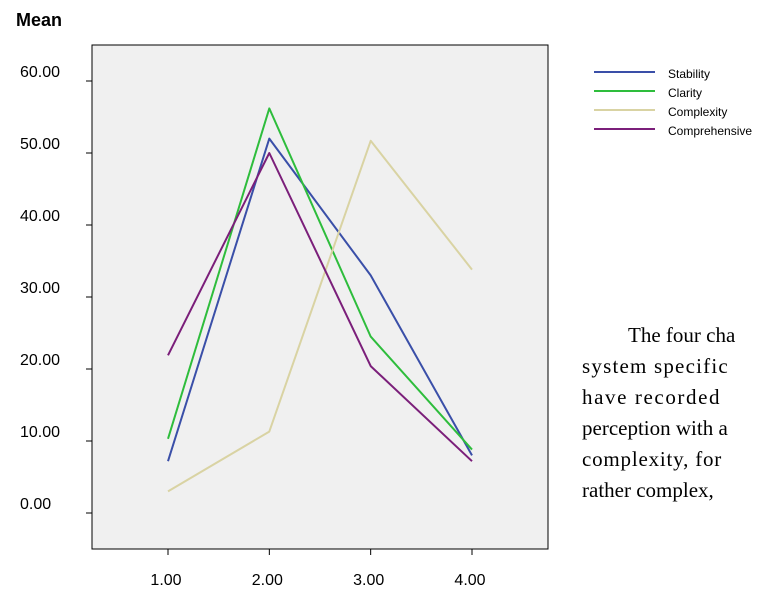 The image size is (781, 594). What do you see at coordinates (165, 580) in the screenshot?
I see `x-tick-label: 1.00` at bounding box center [165, 580].